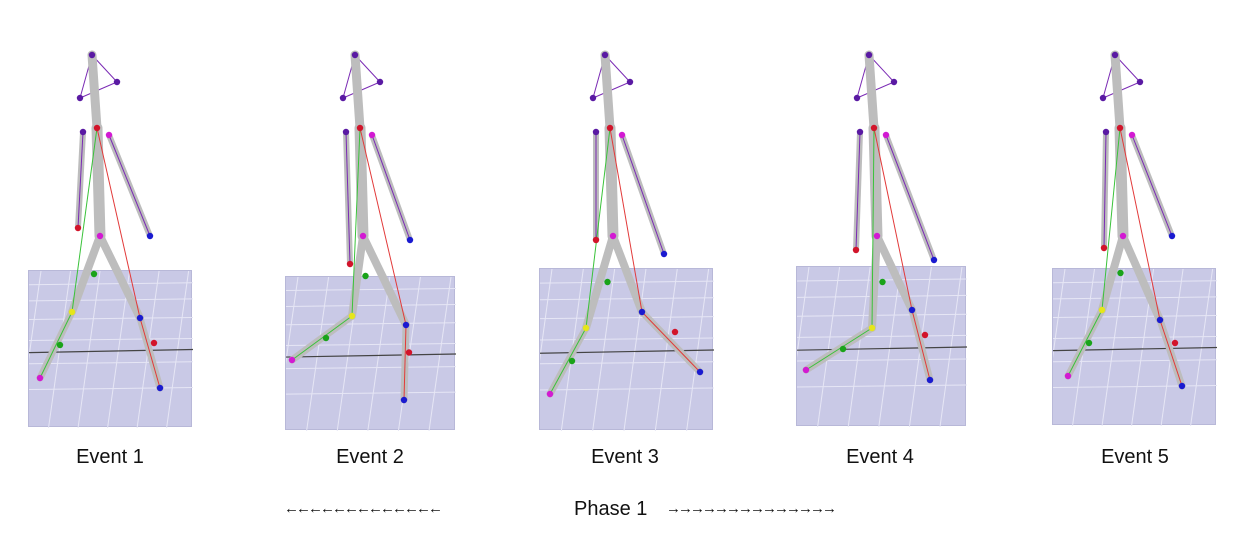 The image size is (1254, 539). What do you see at coordinates (881, 346) in the screenshot?
I see `floor-grid` at bounding box center [881, 346].